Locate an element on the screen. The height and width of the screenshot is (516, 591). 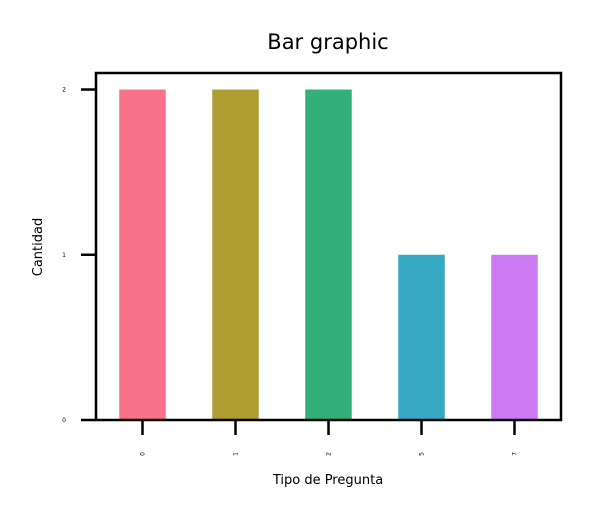
y-ticks-group: 0 1 2 is located at coordinates (79, 255).